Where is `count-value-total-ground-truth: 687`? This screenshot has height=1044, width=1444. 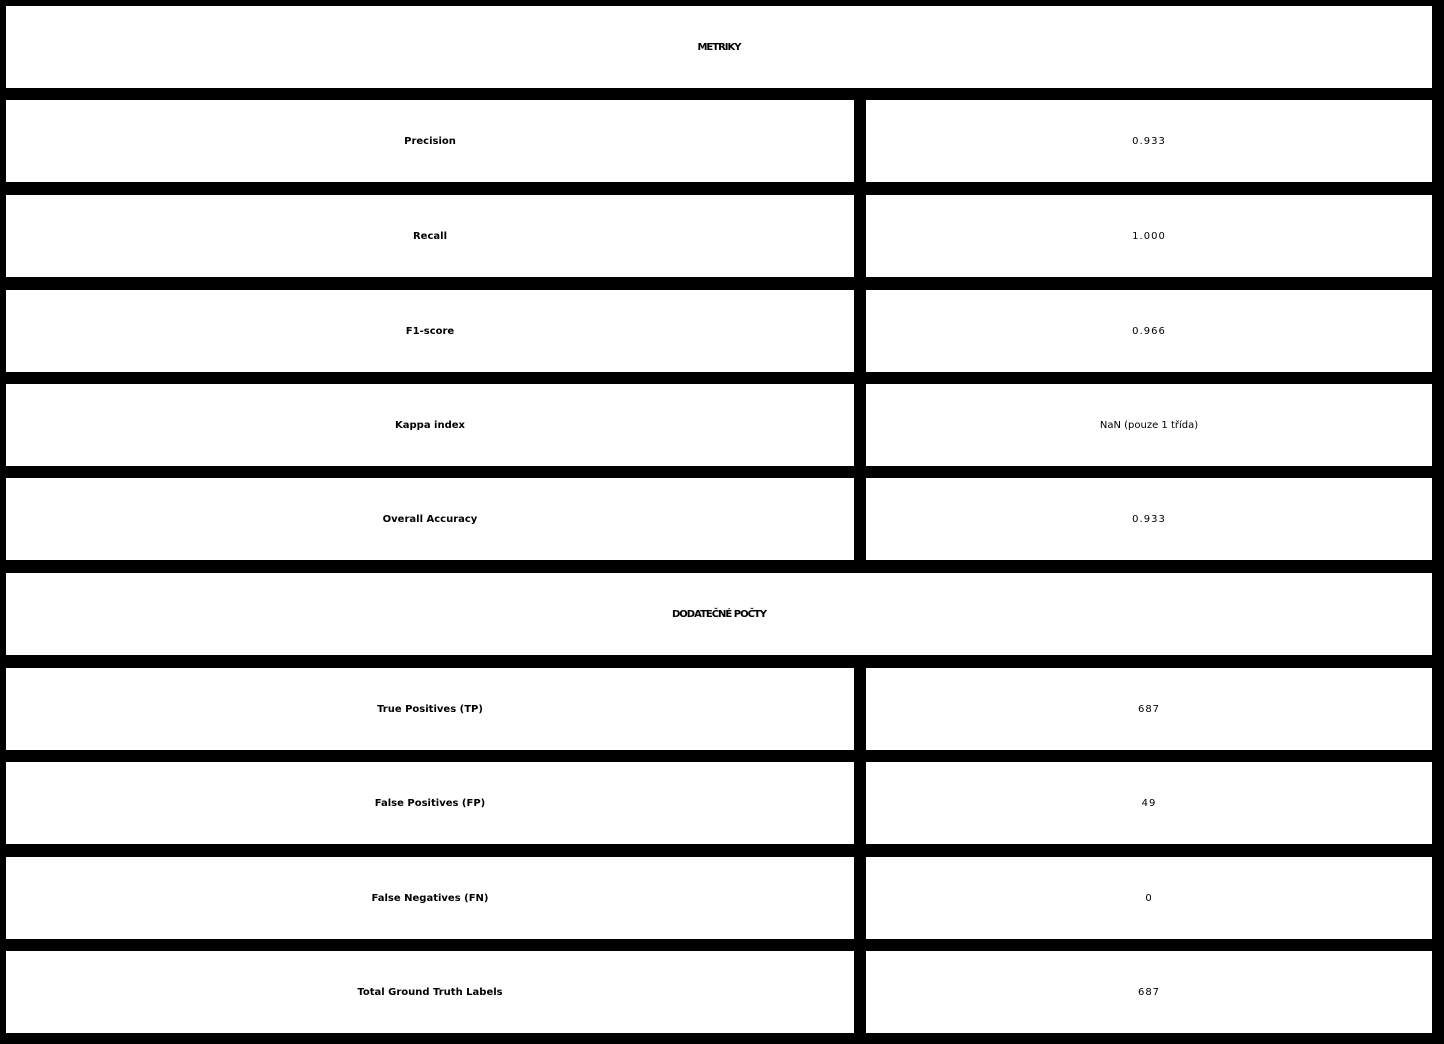
count-value-total-ground-truth: 687 is located at coordinates (1149, 992).